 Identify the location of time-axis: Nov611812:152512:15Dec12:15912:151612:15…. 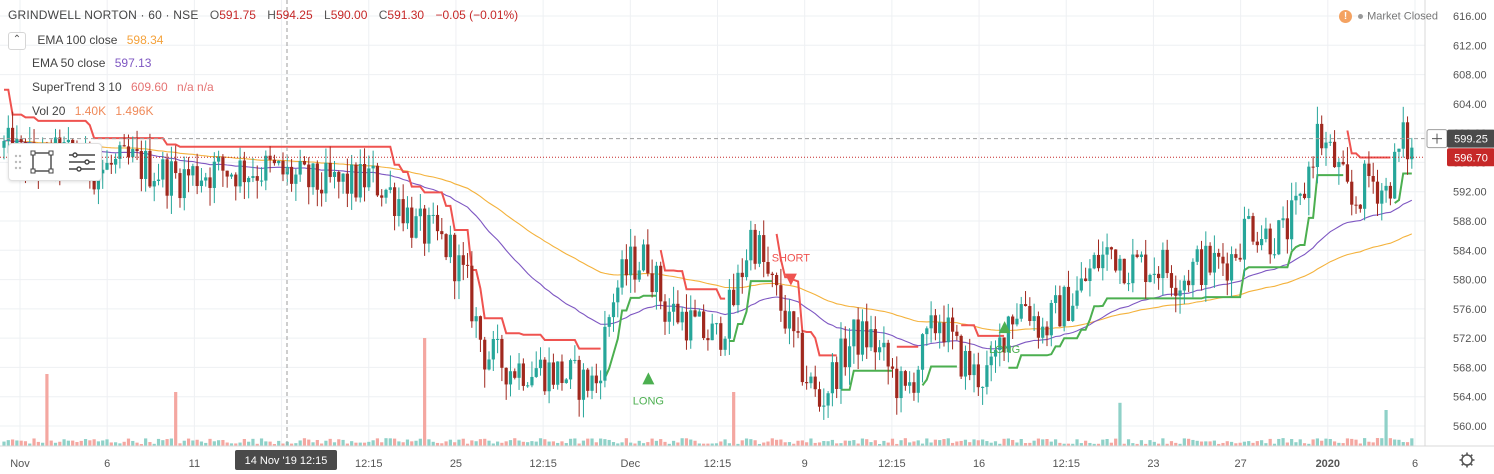
(747, 457).